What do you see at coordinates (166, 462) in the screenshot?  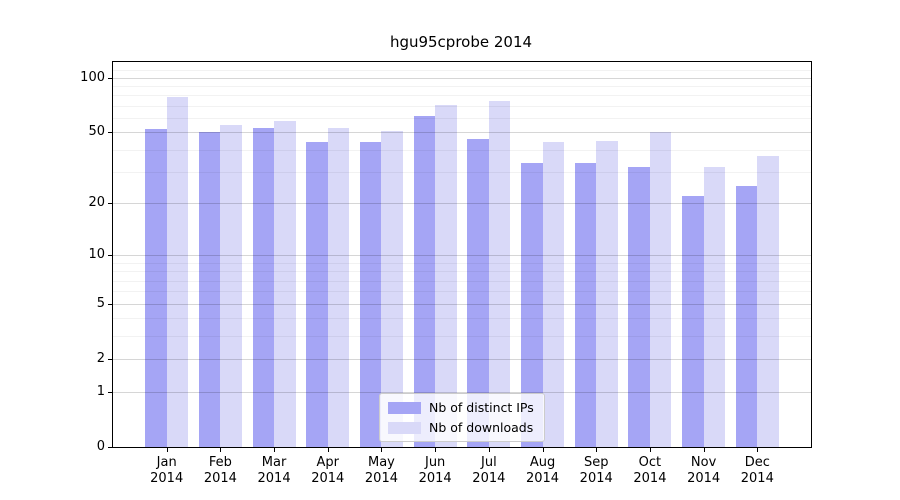 I see `x-tick-month: Jan` at bounding box center [166, 462].